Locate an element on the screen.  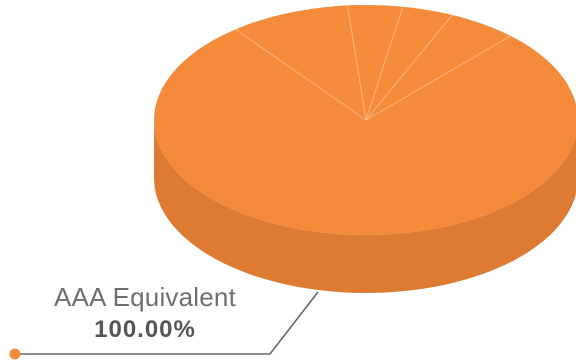
slice-label: AAA Equivalent 100.00% is located at coordinates (145, 313).